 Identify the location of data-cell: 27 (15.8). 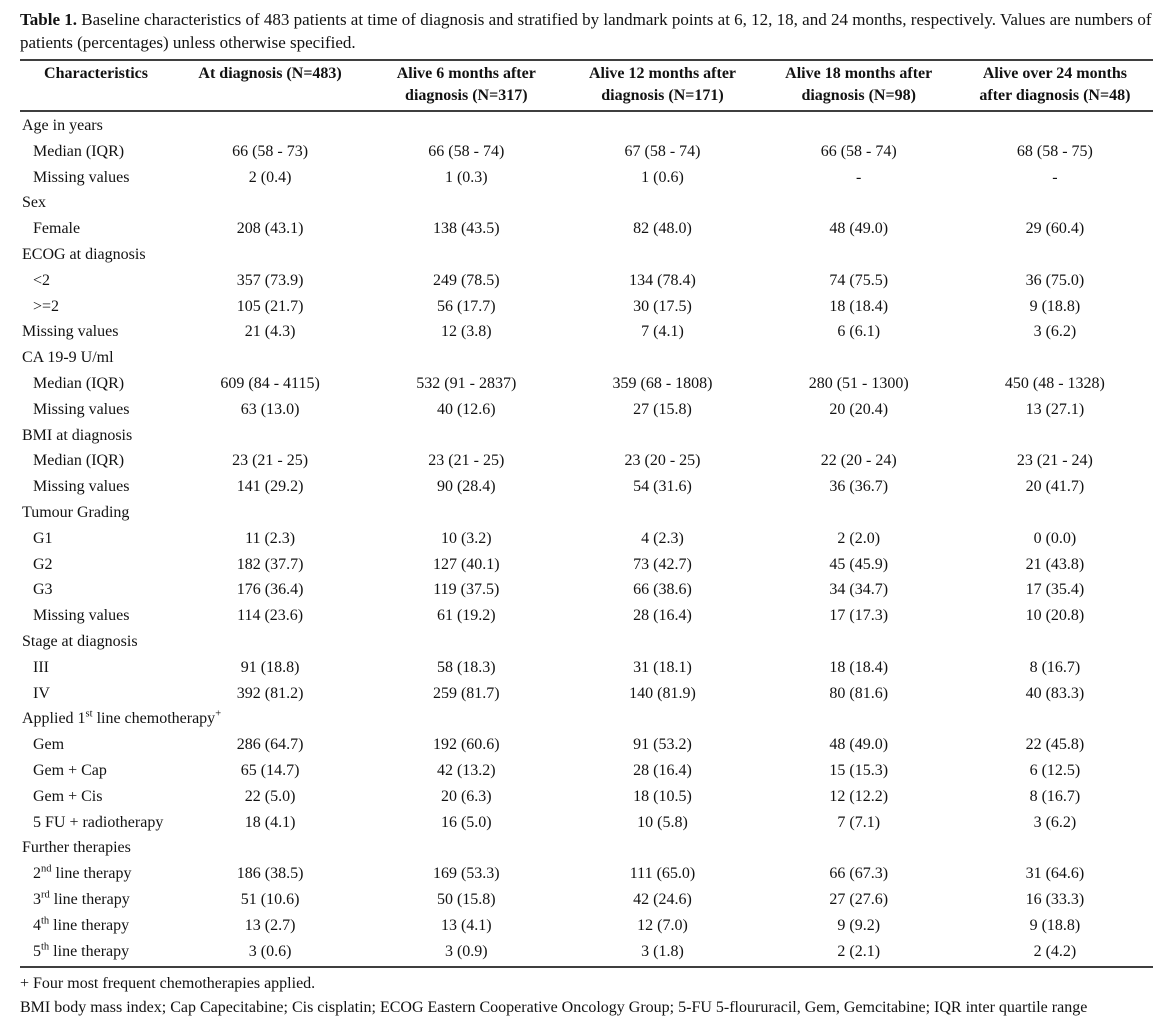
(662, 409).